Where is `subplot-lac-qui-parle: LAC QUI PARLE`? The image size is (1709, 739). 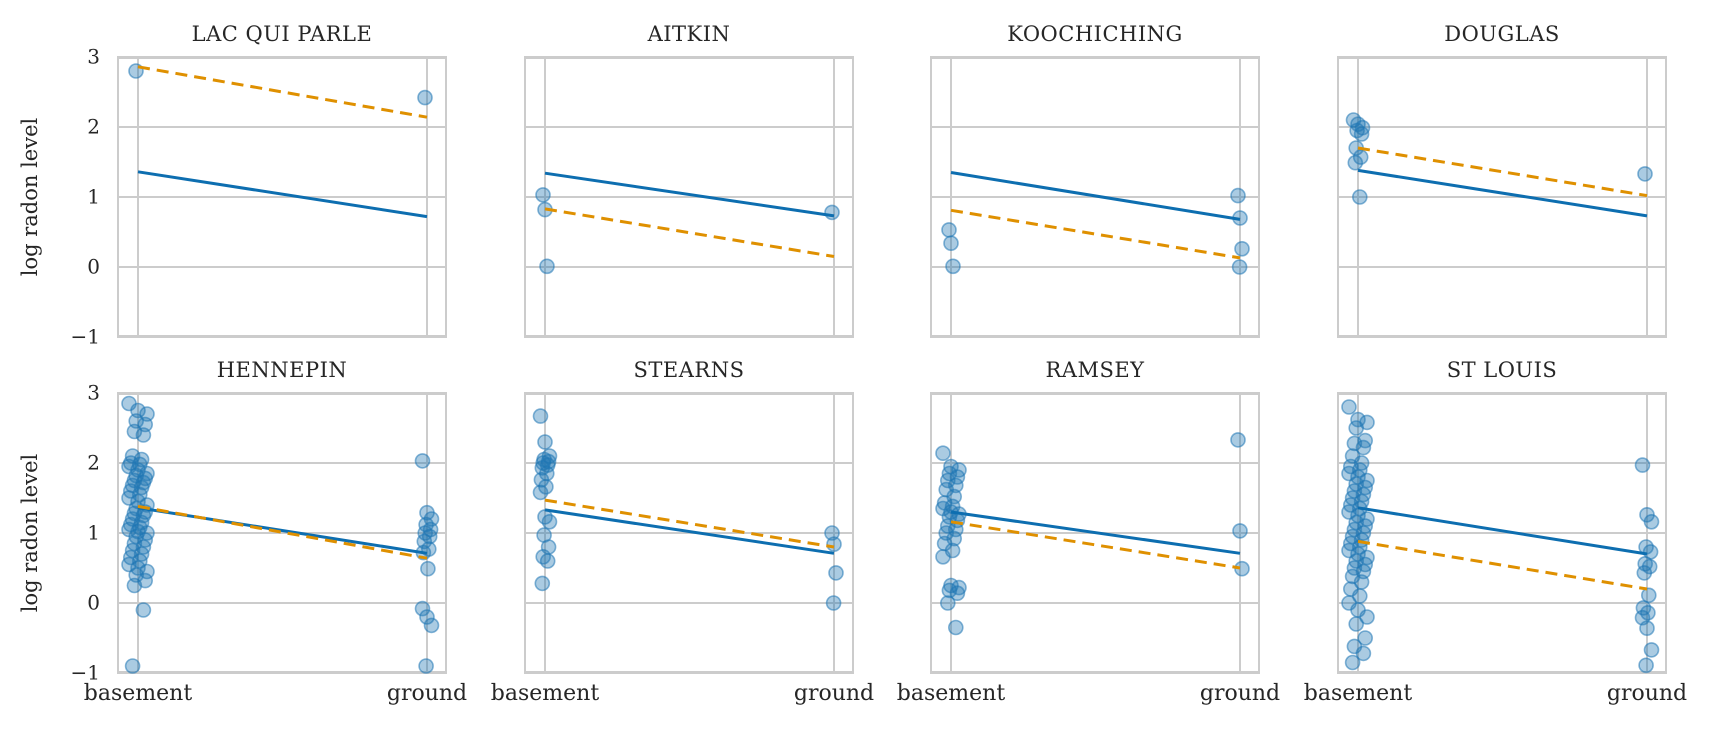 subplot-lac-qui-parle: LAC QUI PARLE is located at coordinates (282, 174).